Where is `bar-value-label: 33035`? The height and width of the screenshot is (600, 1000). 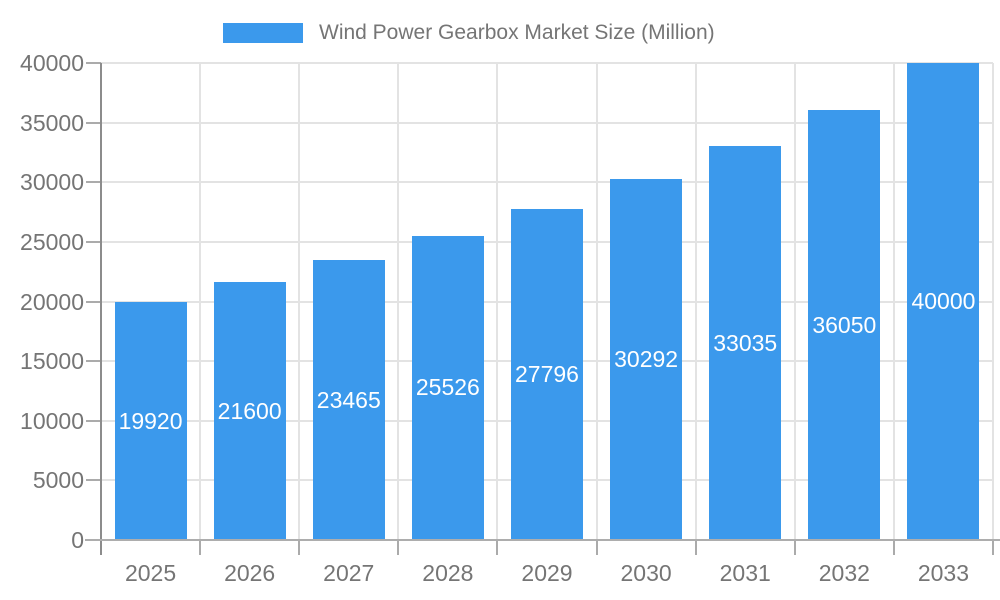 bar-value-label: 33035 is located at coordinates (745, 342).